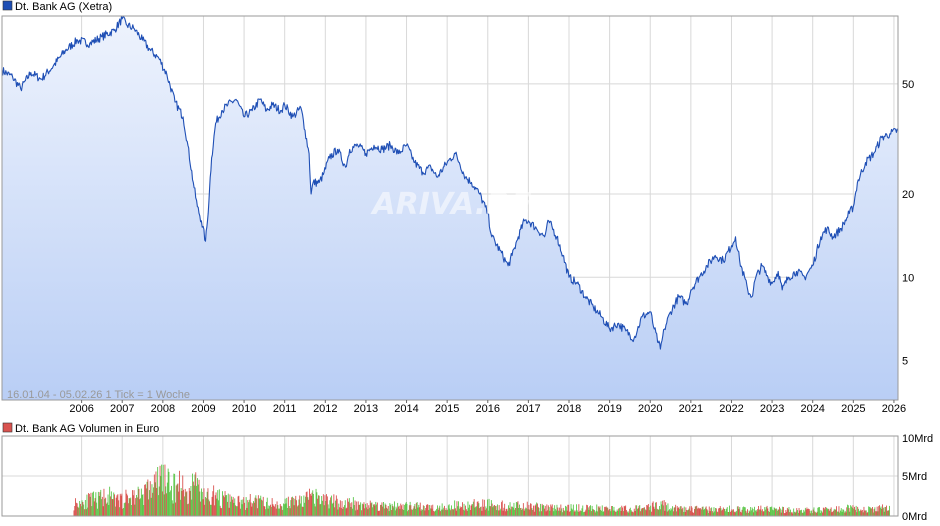 This screenshot has width=940, height=526. I want to click on volume-bars, so click(481, 490).